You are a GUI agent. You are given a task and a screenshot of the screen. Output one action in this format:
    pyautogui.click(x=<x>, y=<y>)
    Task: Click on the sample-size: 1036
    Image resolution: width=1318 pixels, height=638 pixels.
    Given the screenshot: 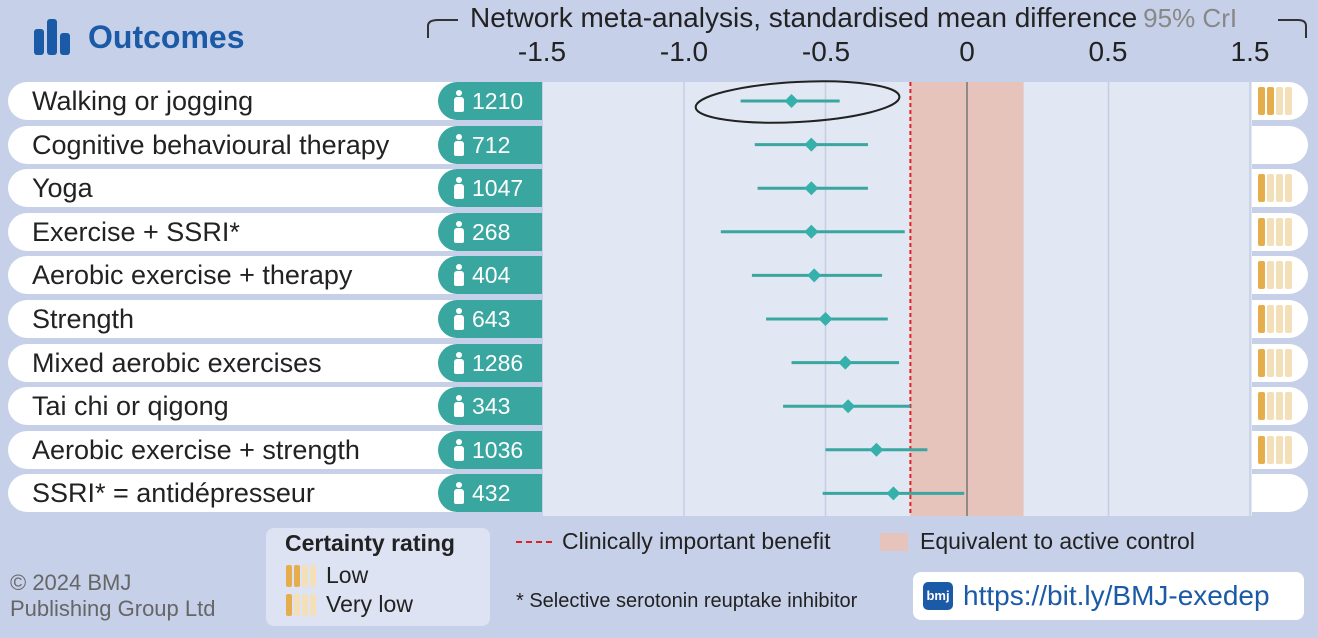 What is the action you would take?
    pyautogui.click(x=498, y=449)
    